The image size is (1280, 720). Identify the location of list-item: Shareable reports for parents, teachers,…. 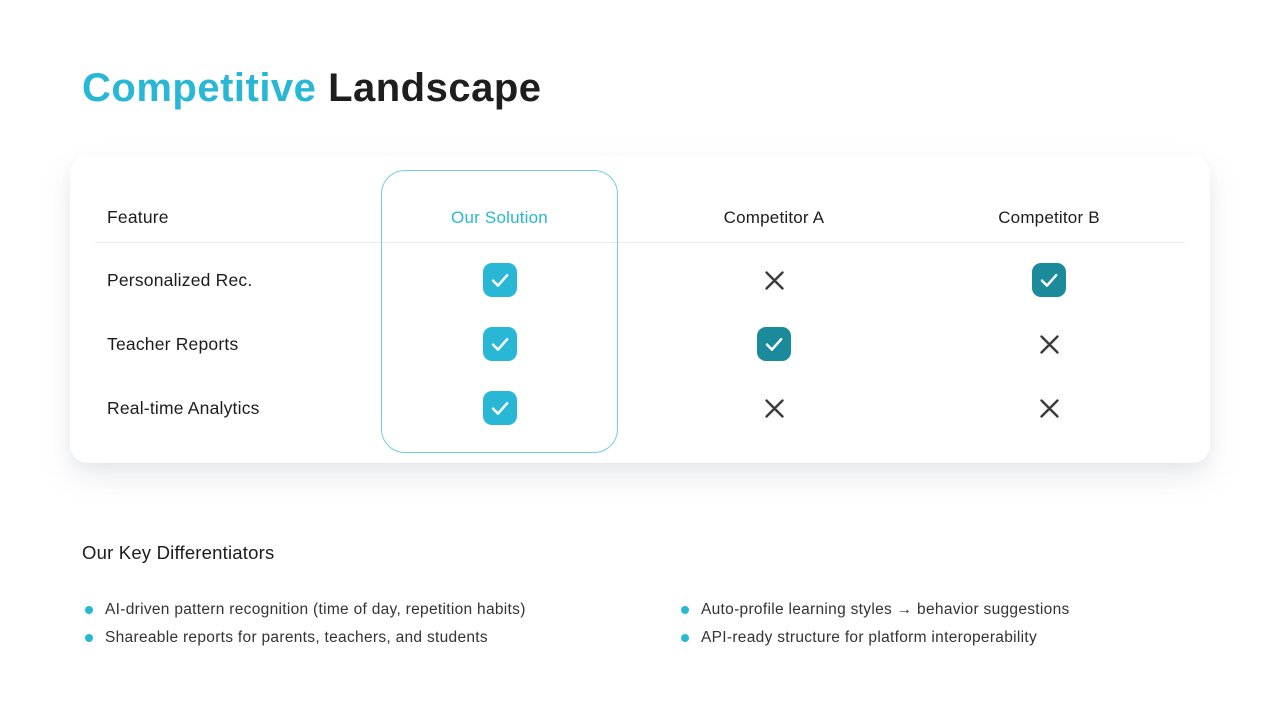
(365, 638).